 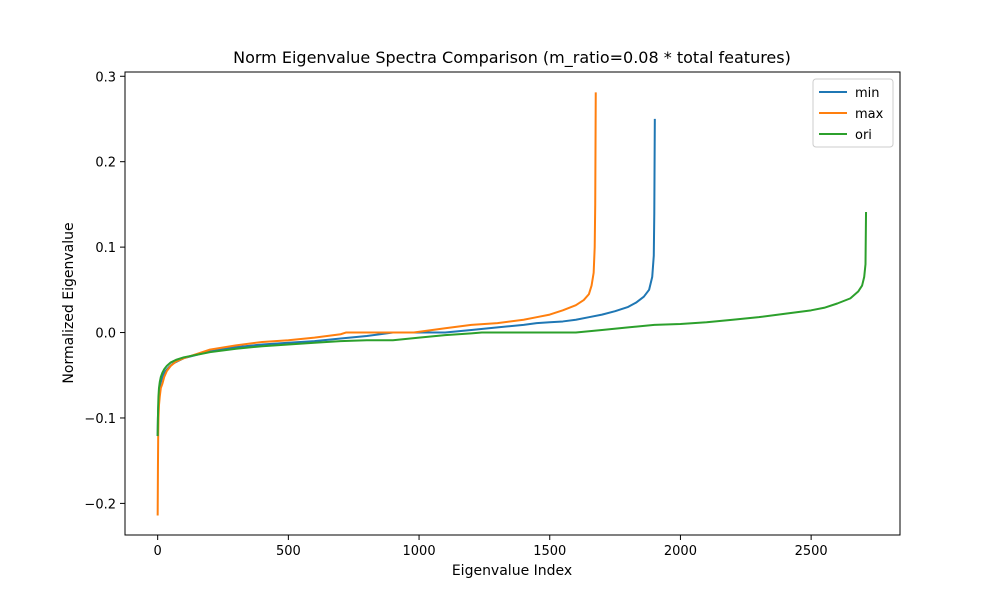 I want to click on legend-label-max: max, so click(x=869, y=114).